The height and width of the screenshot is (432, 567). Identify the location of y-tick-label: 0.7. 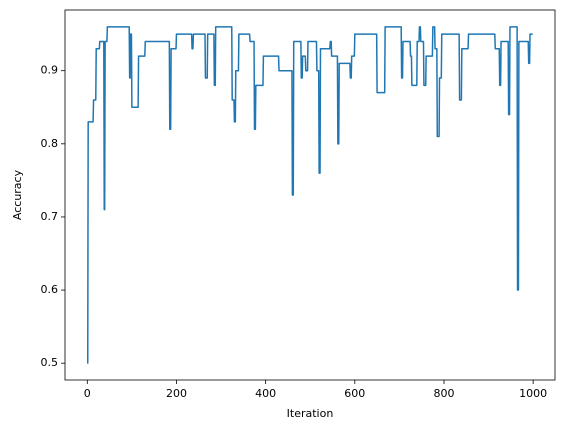
(50, 216).